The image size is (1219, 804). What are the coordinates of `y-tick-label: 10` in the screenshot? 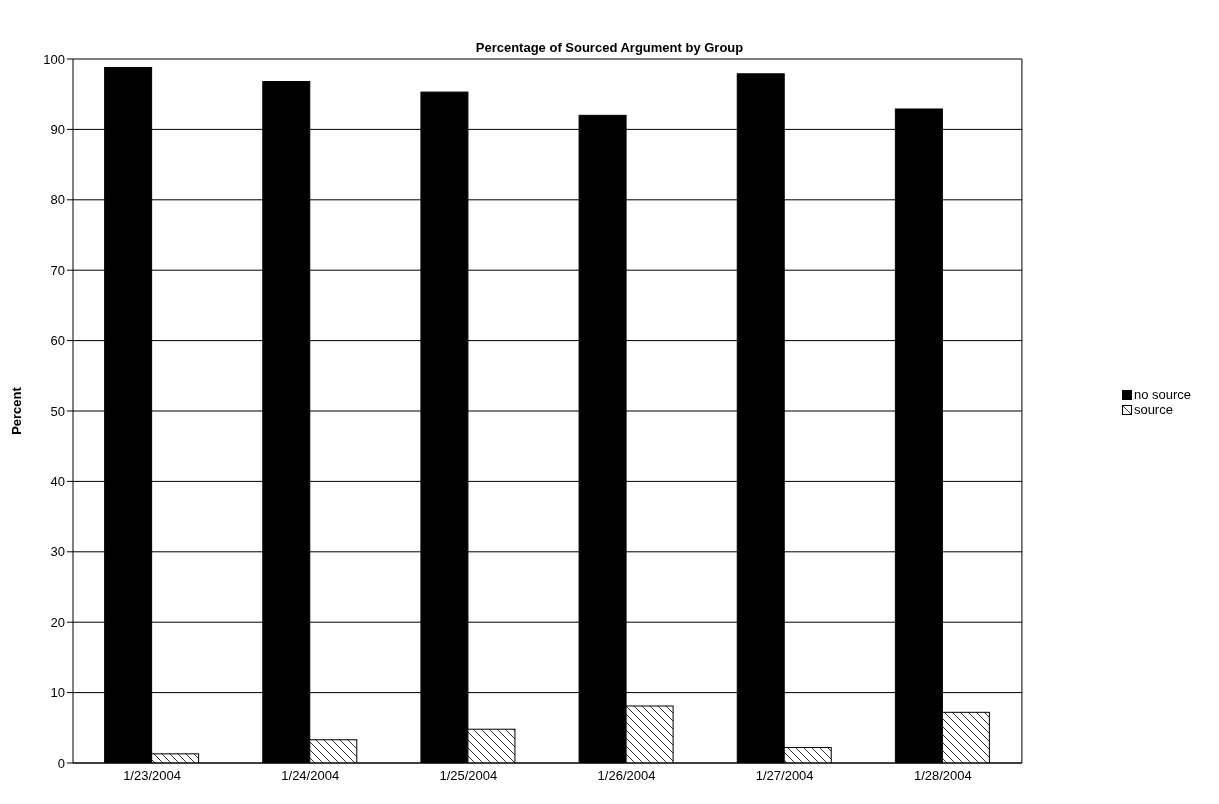 It's located at (57, 693).